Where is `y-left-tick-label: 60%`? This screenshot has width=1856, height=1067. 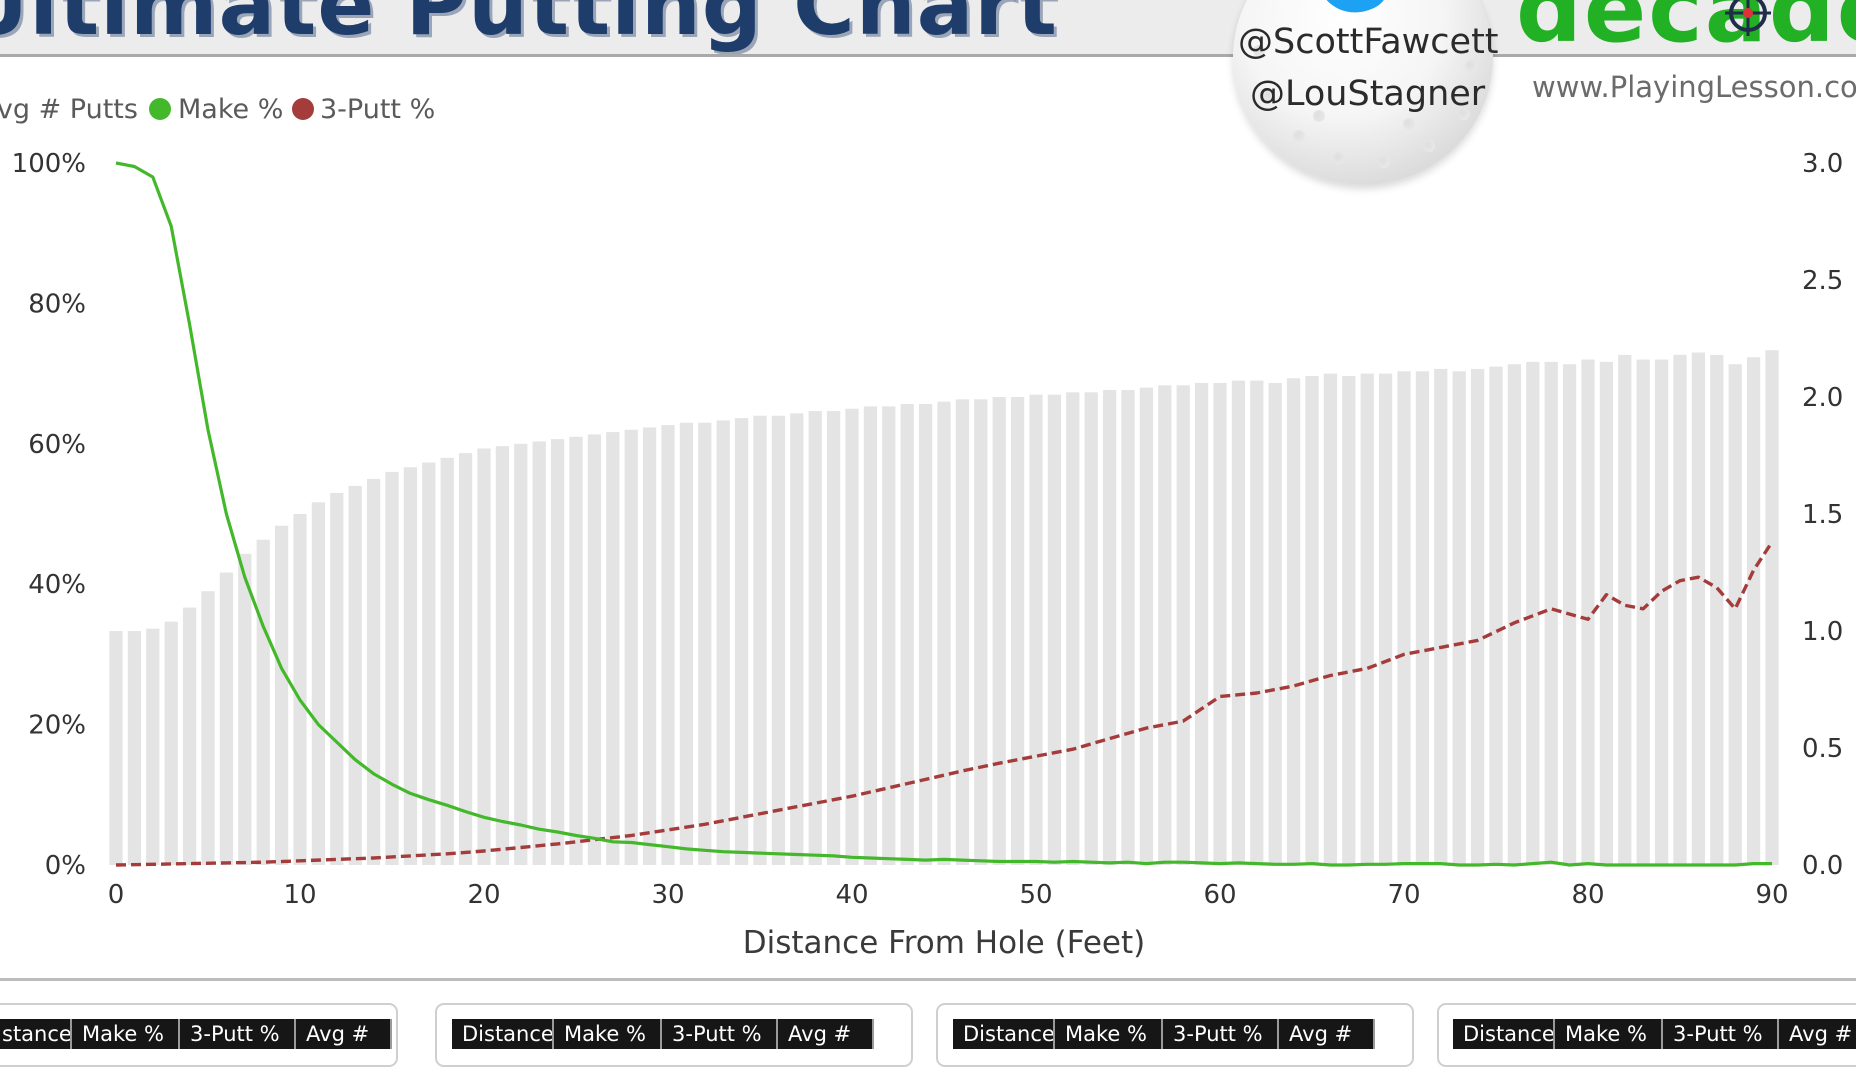 y-left-tick-label: 60% is located at coordinates (57, 445).